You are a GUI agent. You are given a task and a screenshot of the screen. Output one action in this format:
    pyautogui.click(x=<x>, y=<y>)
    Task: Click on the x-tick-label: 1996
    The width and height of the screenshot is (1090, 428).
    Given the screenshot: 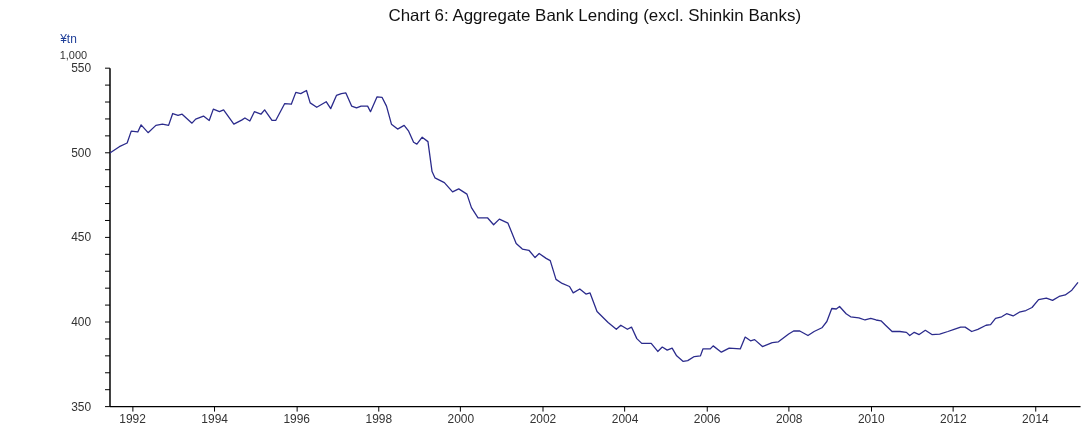 What is the action you would take?
    pyautogui.click(x=297, y=418)
    